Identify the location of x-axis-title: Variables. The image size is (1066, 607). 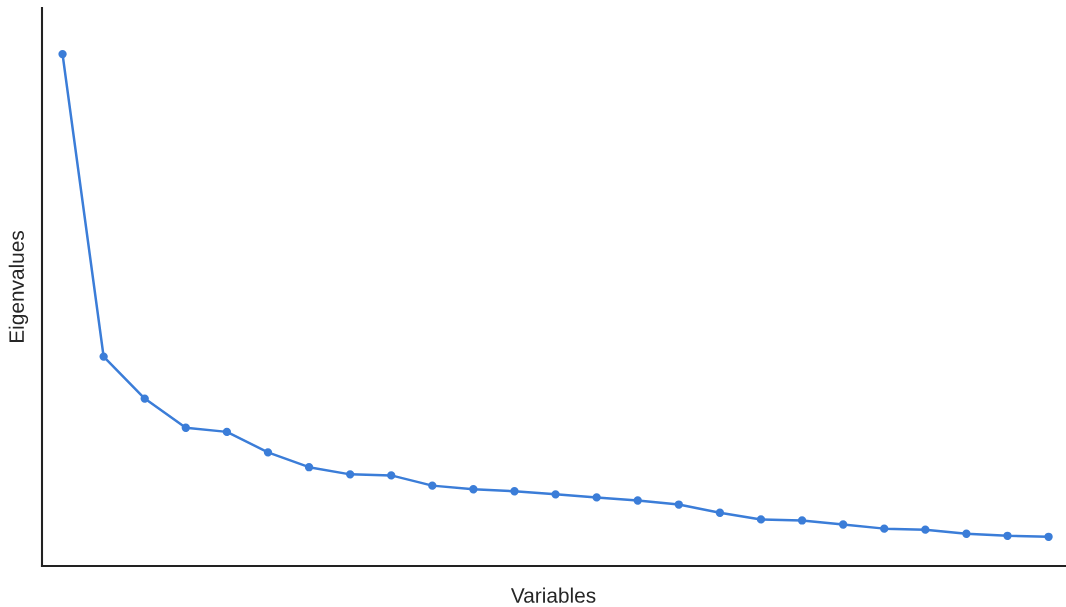
(553, 595).